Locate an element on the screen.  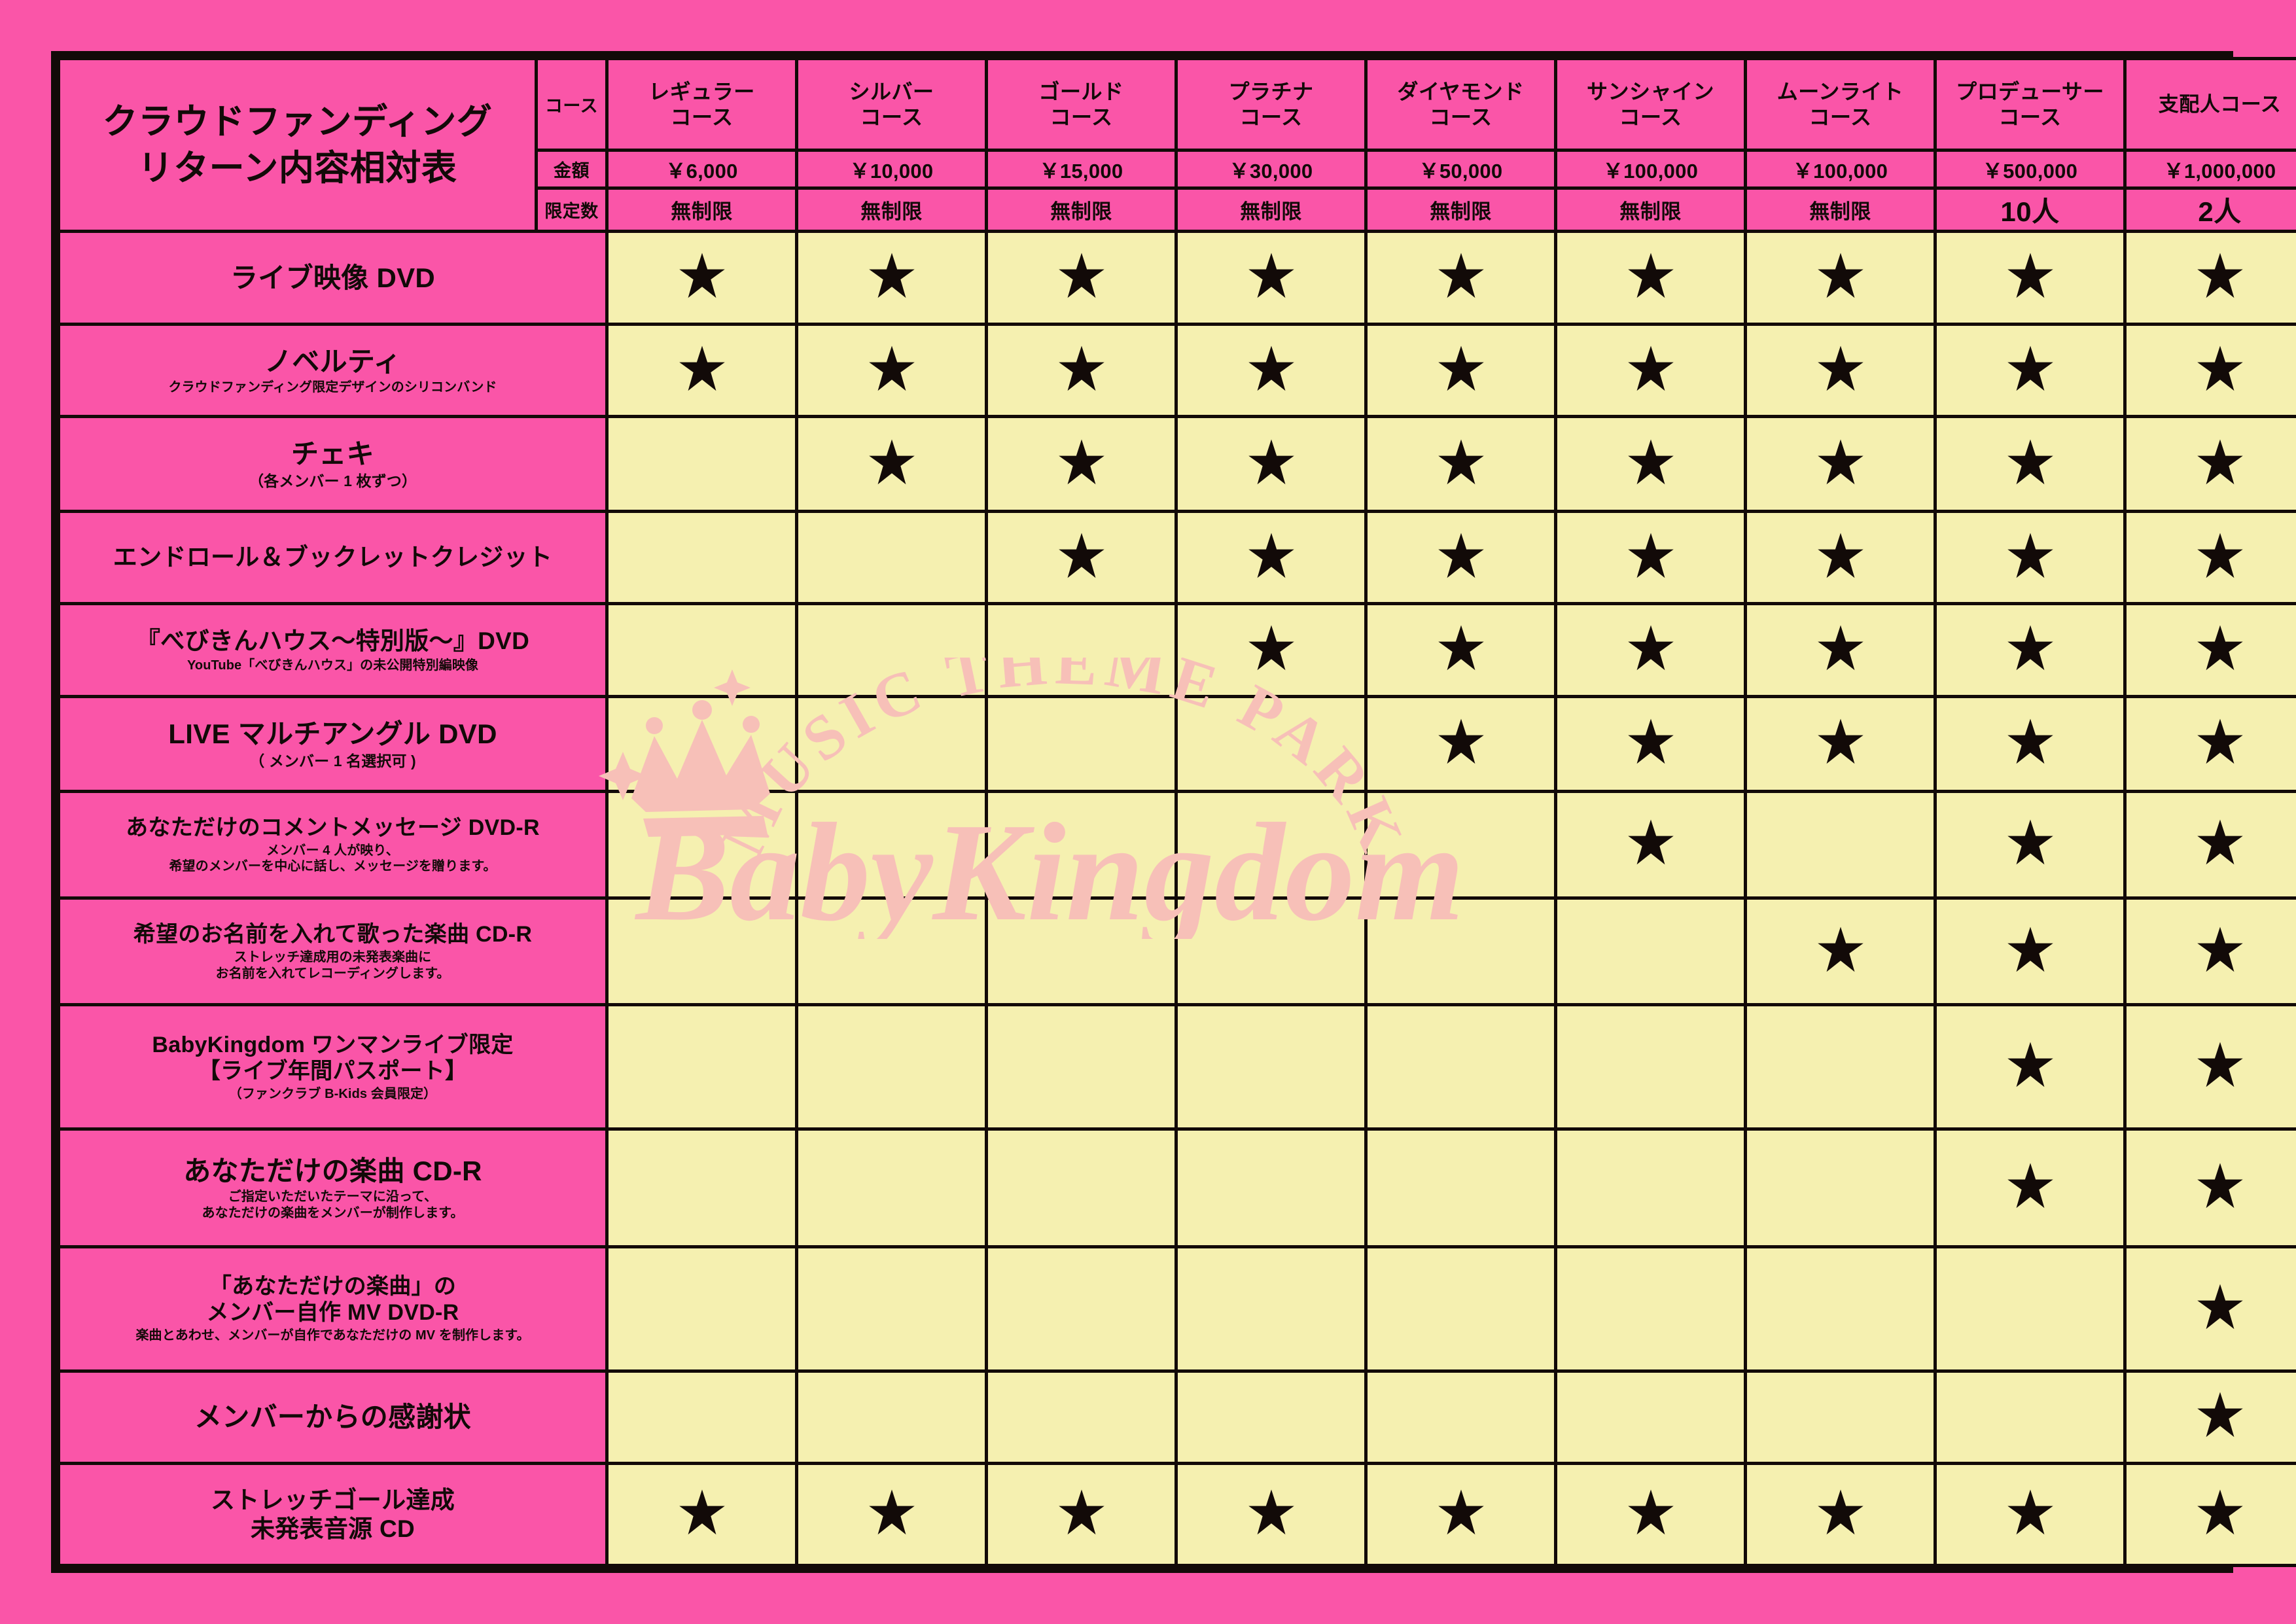
reward-label-2: ノベルティ クラウドファンディング限定デザインのシリコンバンド is located at coordinates (333, 370).